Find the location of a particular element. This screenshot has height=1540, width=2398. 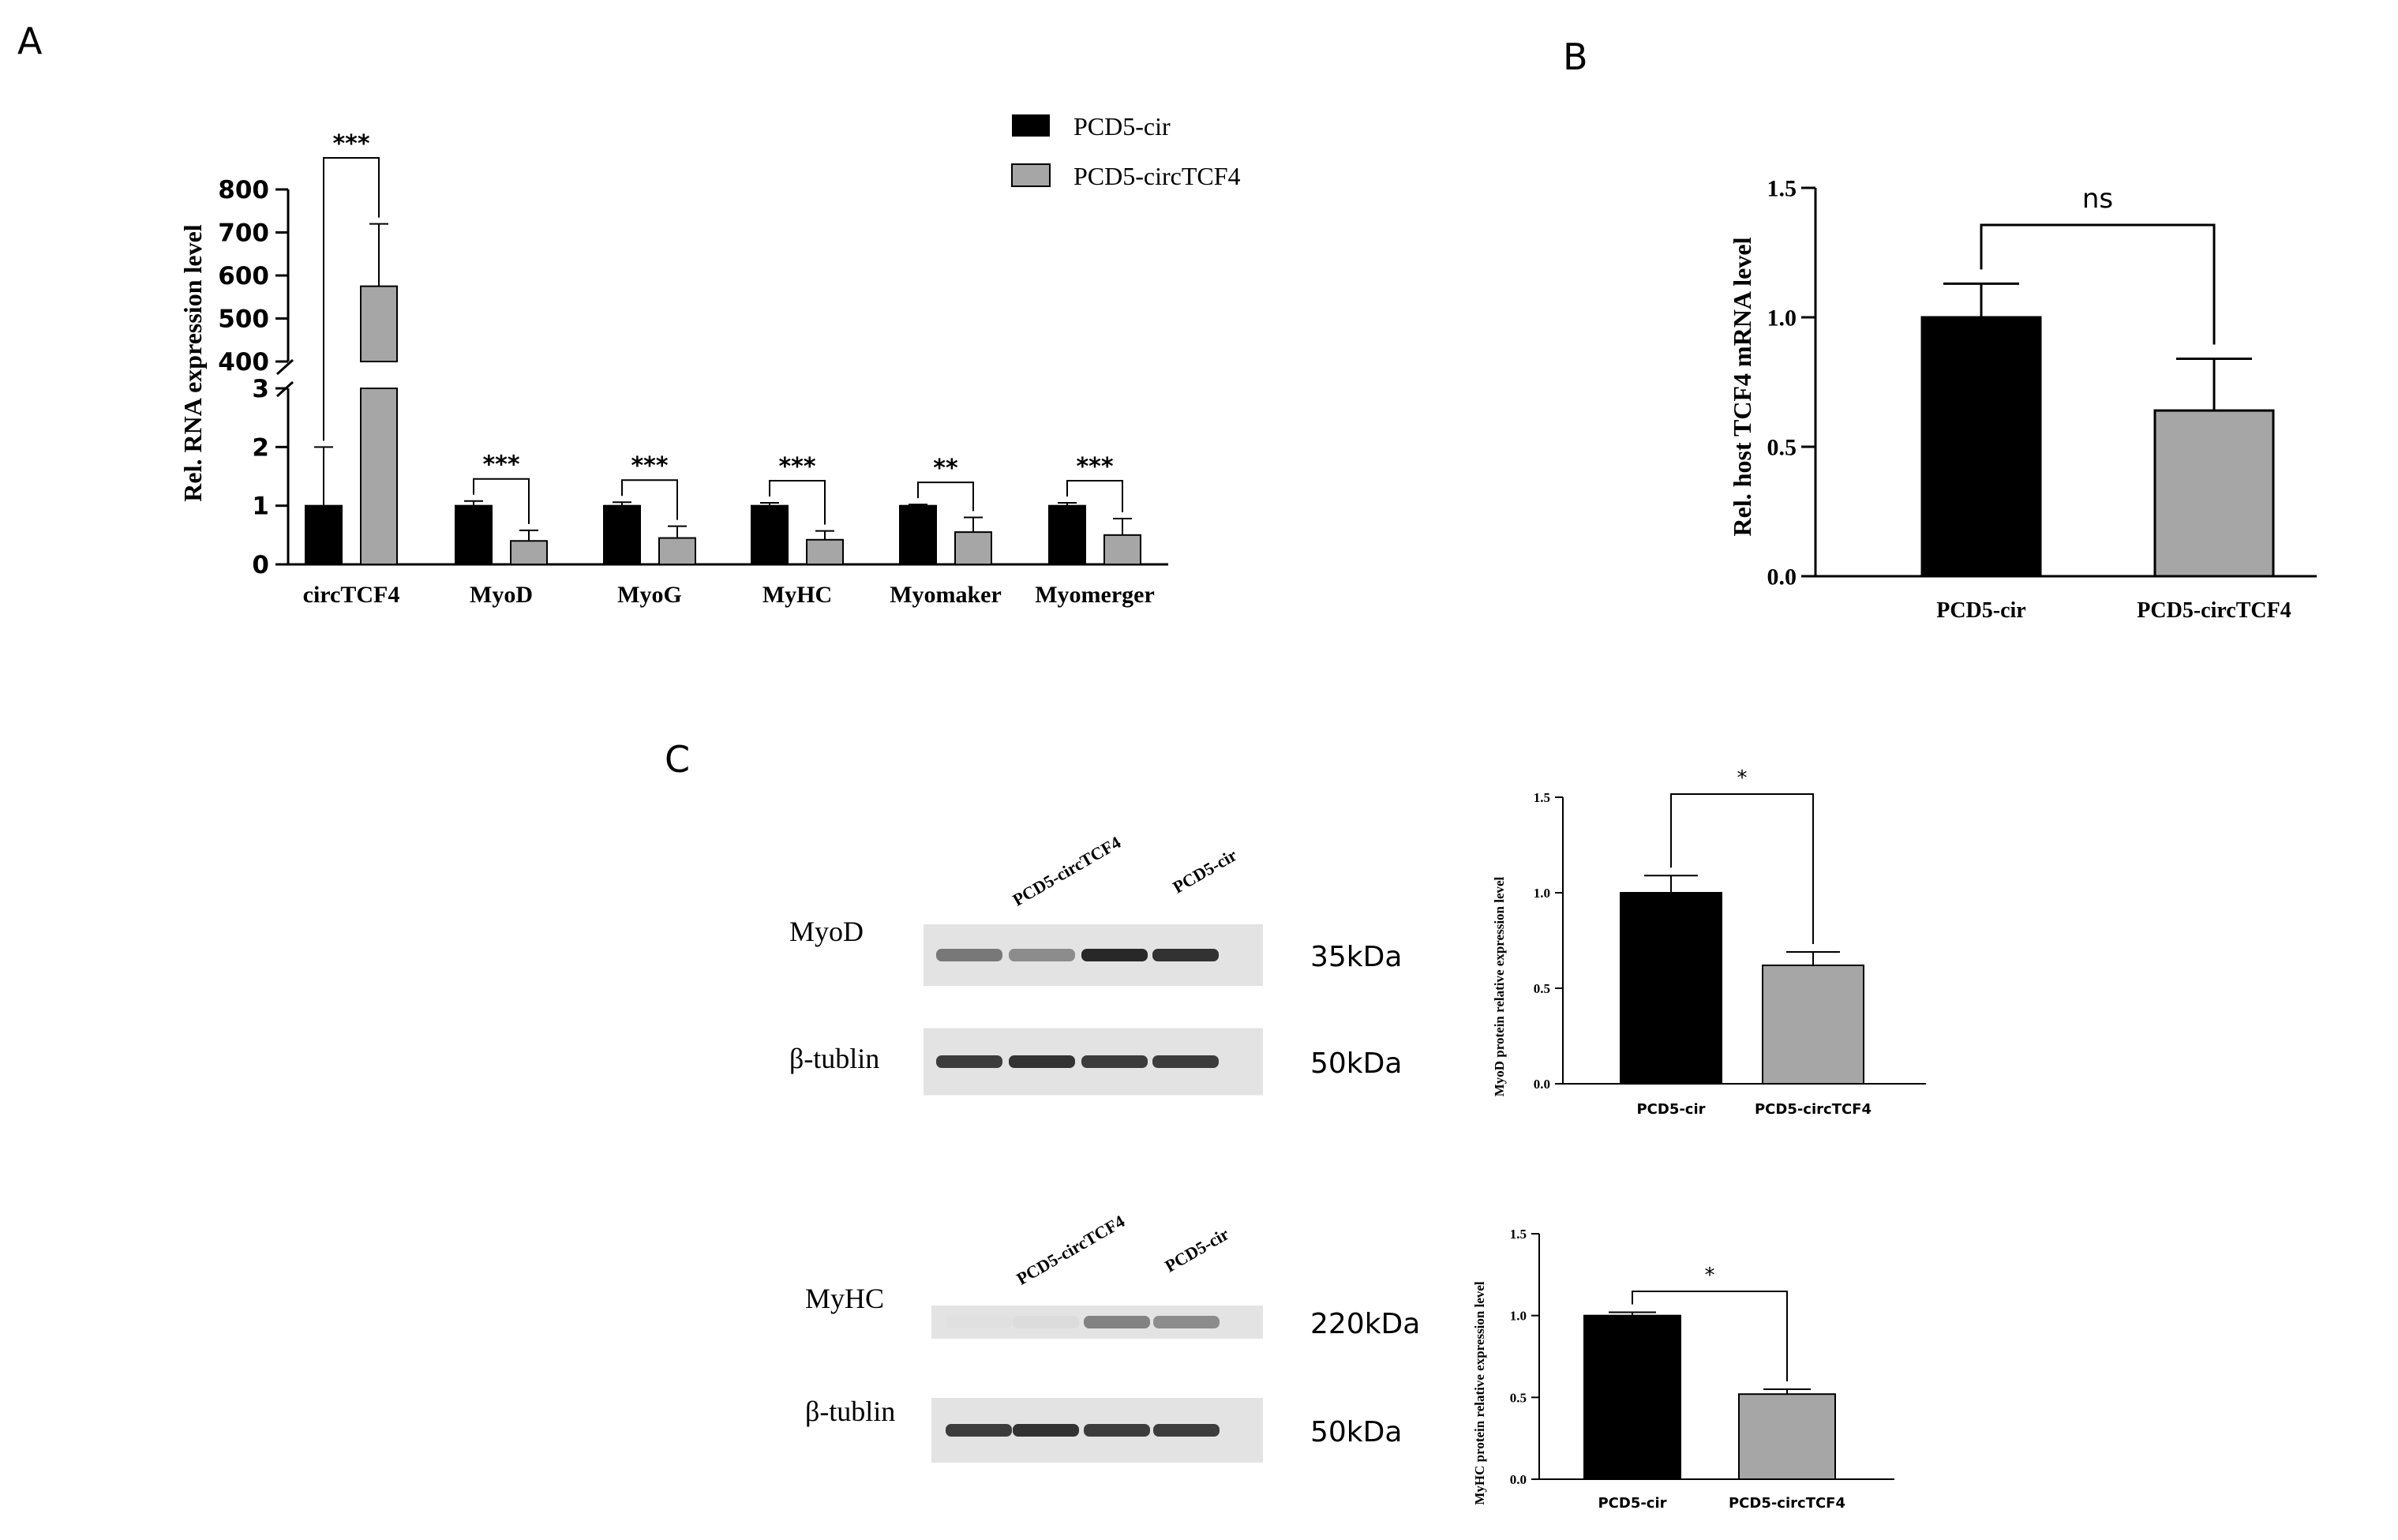

panel-label-a: A is located at coordinates (30, 41).